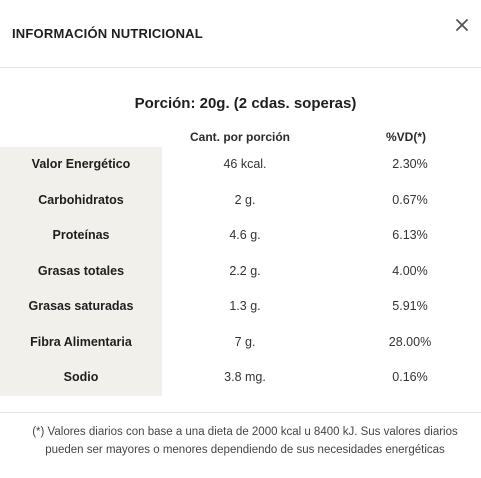 The width and height of the screenshot is (481, 478). What do you see at coordinates (245, 341) in the screenshot?
I see `nutrient-amount: 7 g.` at bounding box center [245, 341].